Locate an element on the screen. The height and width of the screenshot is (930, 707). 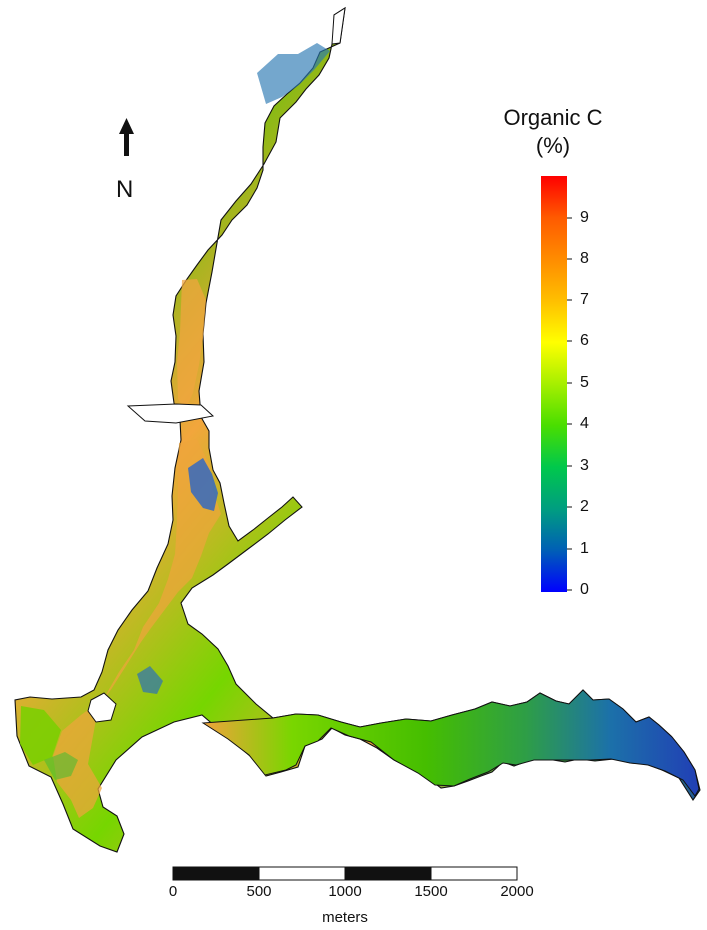
legend-label-7: 7 is located at coordinates (584, 299).